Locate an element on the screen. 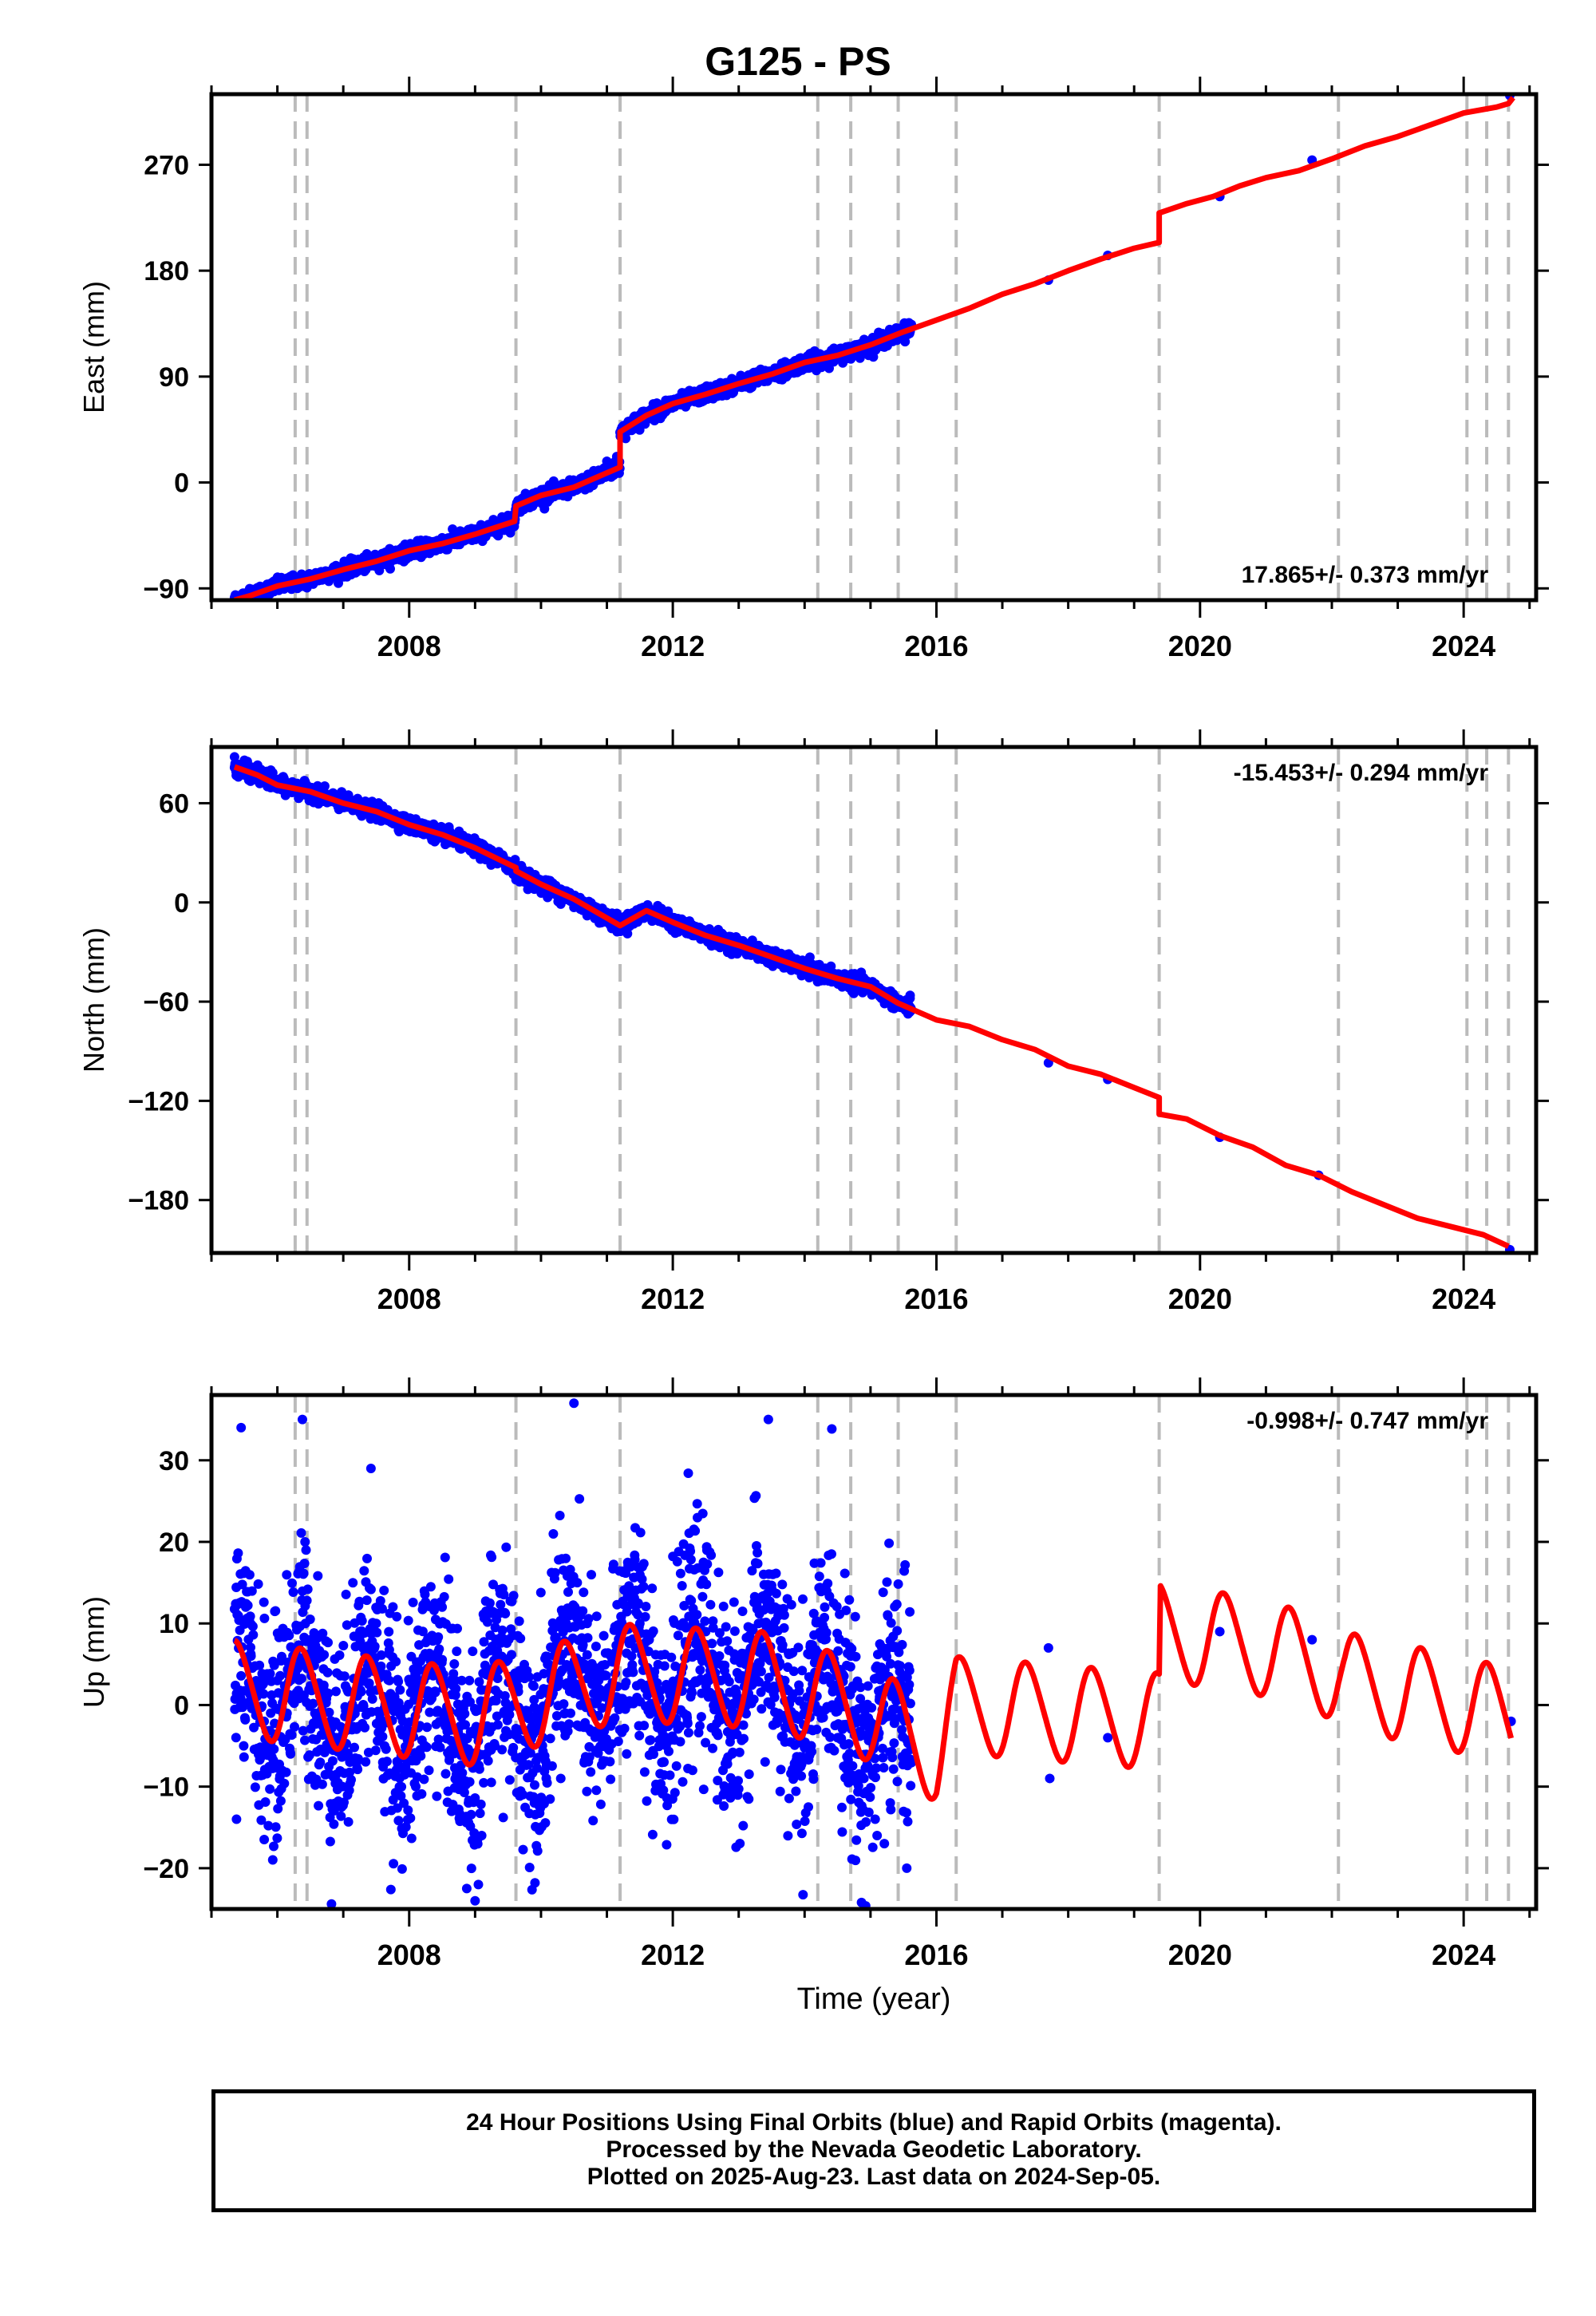 The height and width of the screenshot is (2316, 1596). y-axis-label: East (mm) is located at coordinates (93, 347).